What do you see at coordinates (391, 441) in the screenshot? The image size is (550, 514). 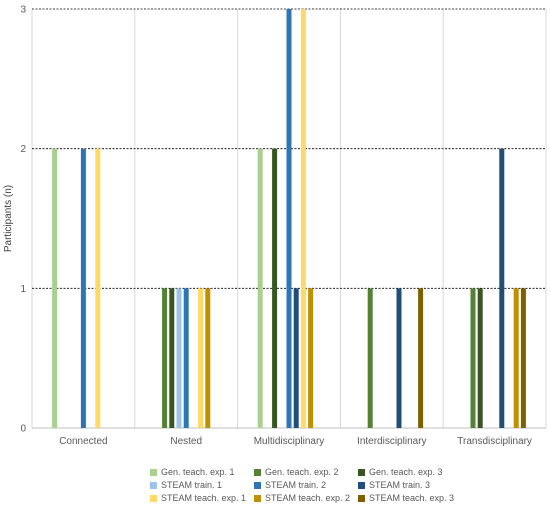 I see `x-tick-label: Interdisciplinary` at bounding box center [391, 441].